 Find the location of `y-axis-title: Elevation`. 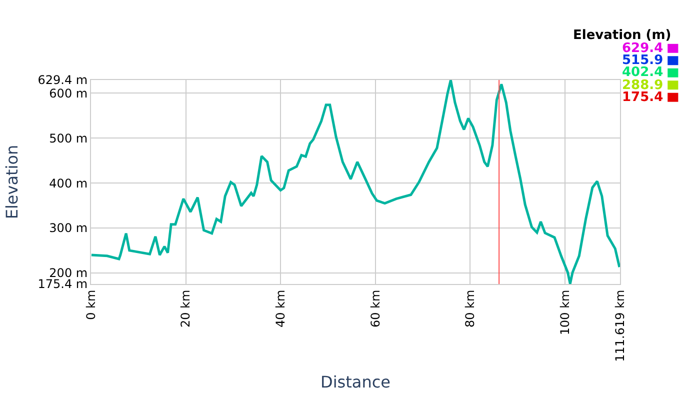

y-axis-title: Elevation is located at coordinates (12, 182).